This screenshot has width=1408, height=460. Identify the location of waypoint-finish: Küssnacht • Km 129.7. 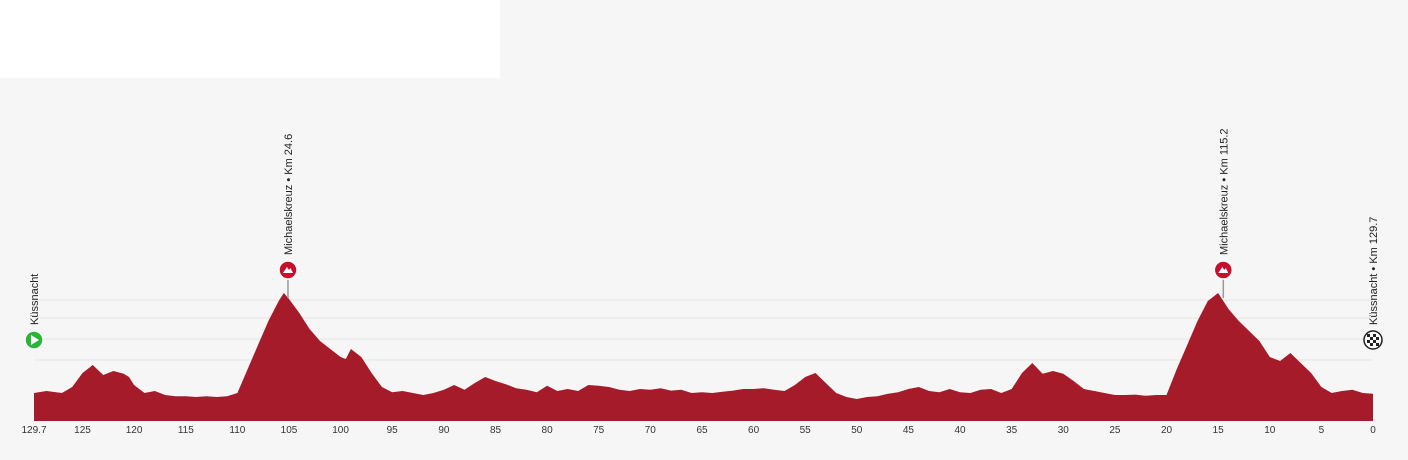
(1373, 283).